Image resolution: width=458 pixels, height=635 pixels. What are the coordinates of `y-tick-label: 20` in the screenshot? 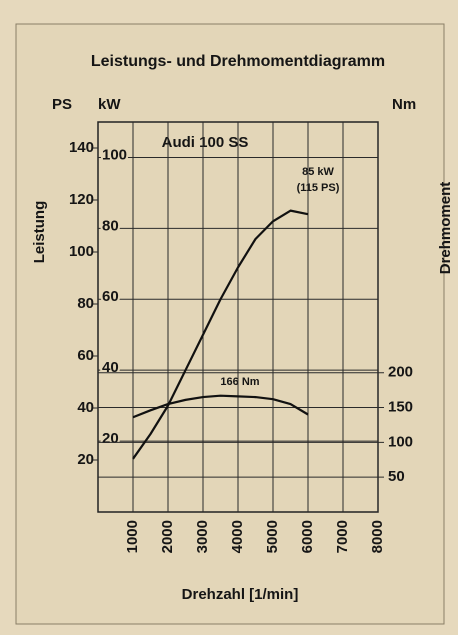 It's located at (110, 438).